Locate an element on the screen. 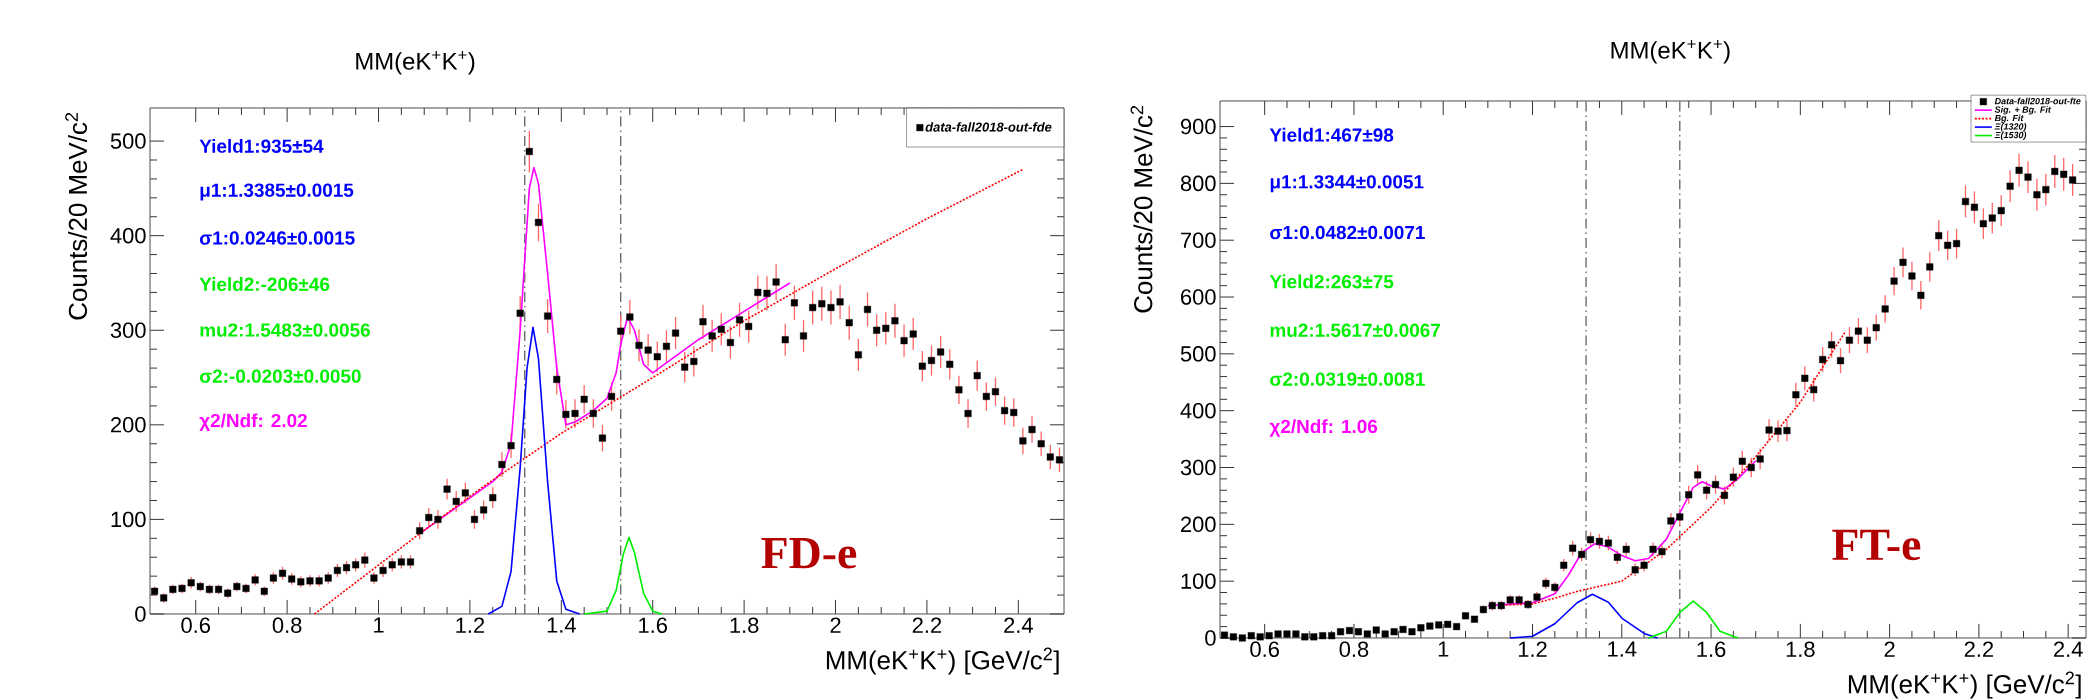  annotation: Yield2:263±75 is located at coordinates (1331, 281).